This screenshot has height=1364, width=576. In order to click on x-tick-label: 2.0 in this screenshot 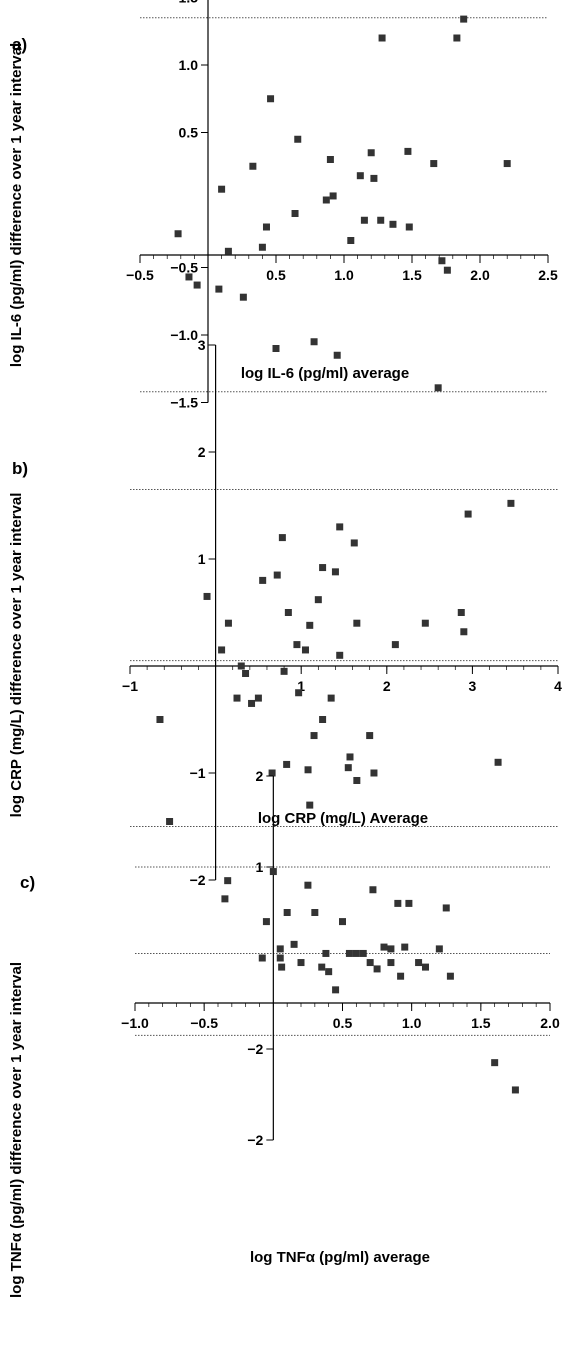, I will do `click(480, 275)`.